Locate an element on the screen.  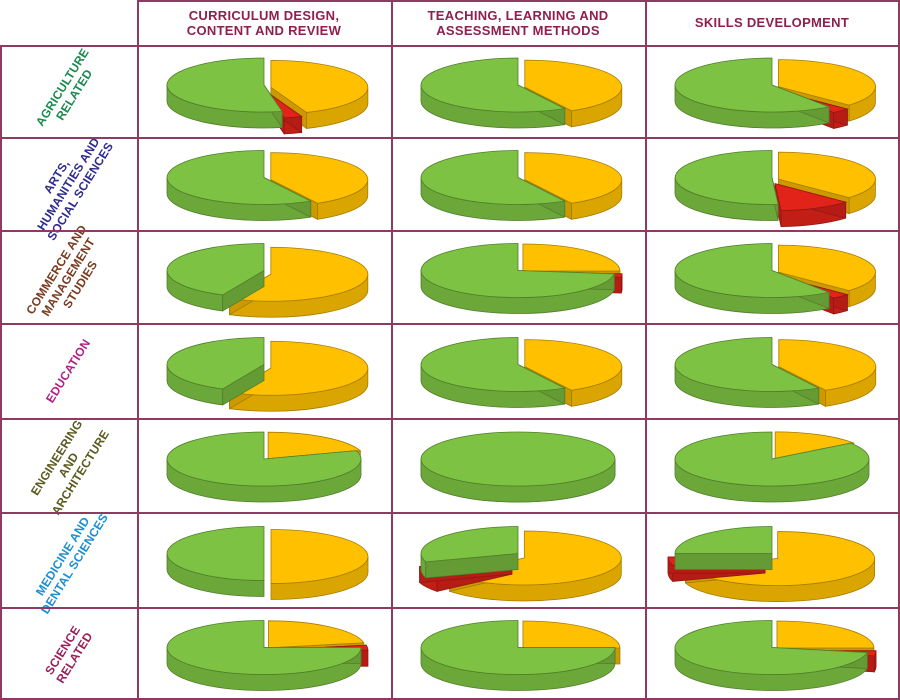
row-label: ARTS, HUMANITIES AND SOCIAL SCIENCES is located at coordinates (75, 188).